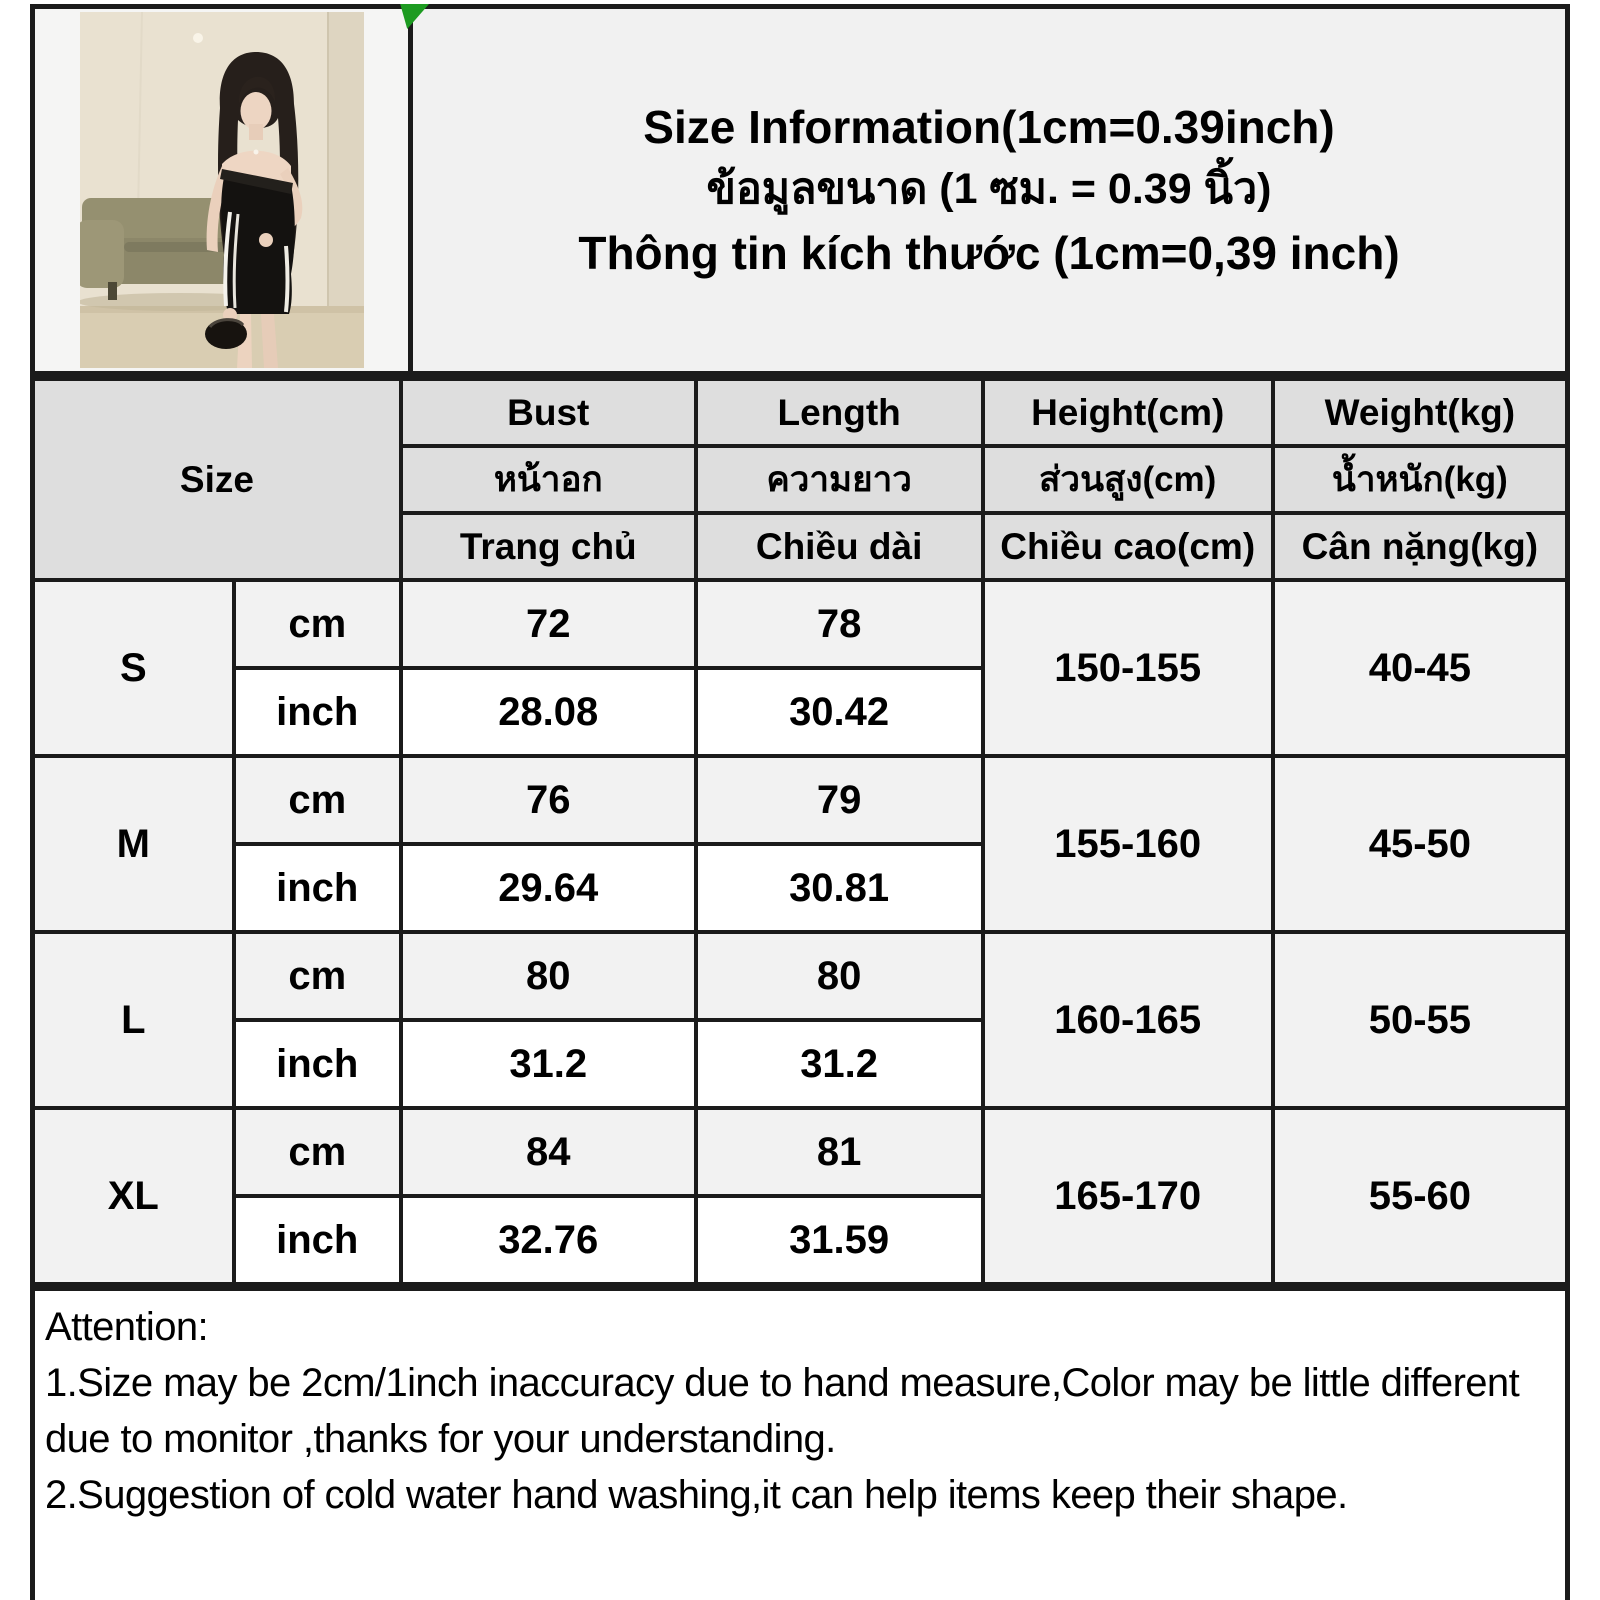  I want to click on height-range-cell: 155-160, so click(1127, 844).